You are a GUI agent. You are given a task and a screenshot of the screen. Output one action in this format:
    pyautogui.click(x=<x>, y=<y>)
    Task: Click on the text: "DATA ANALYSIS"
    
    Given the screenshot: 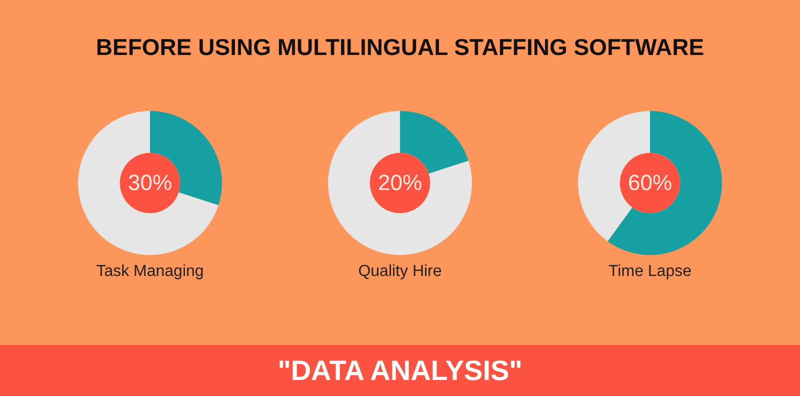 What is the action you would take?
    pyautogui.click(x=400, y=370)
    